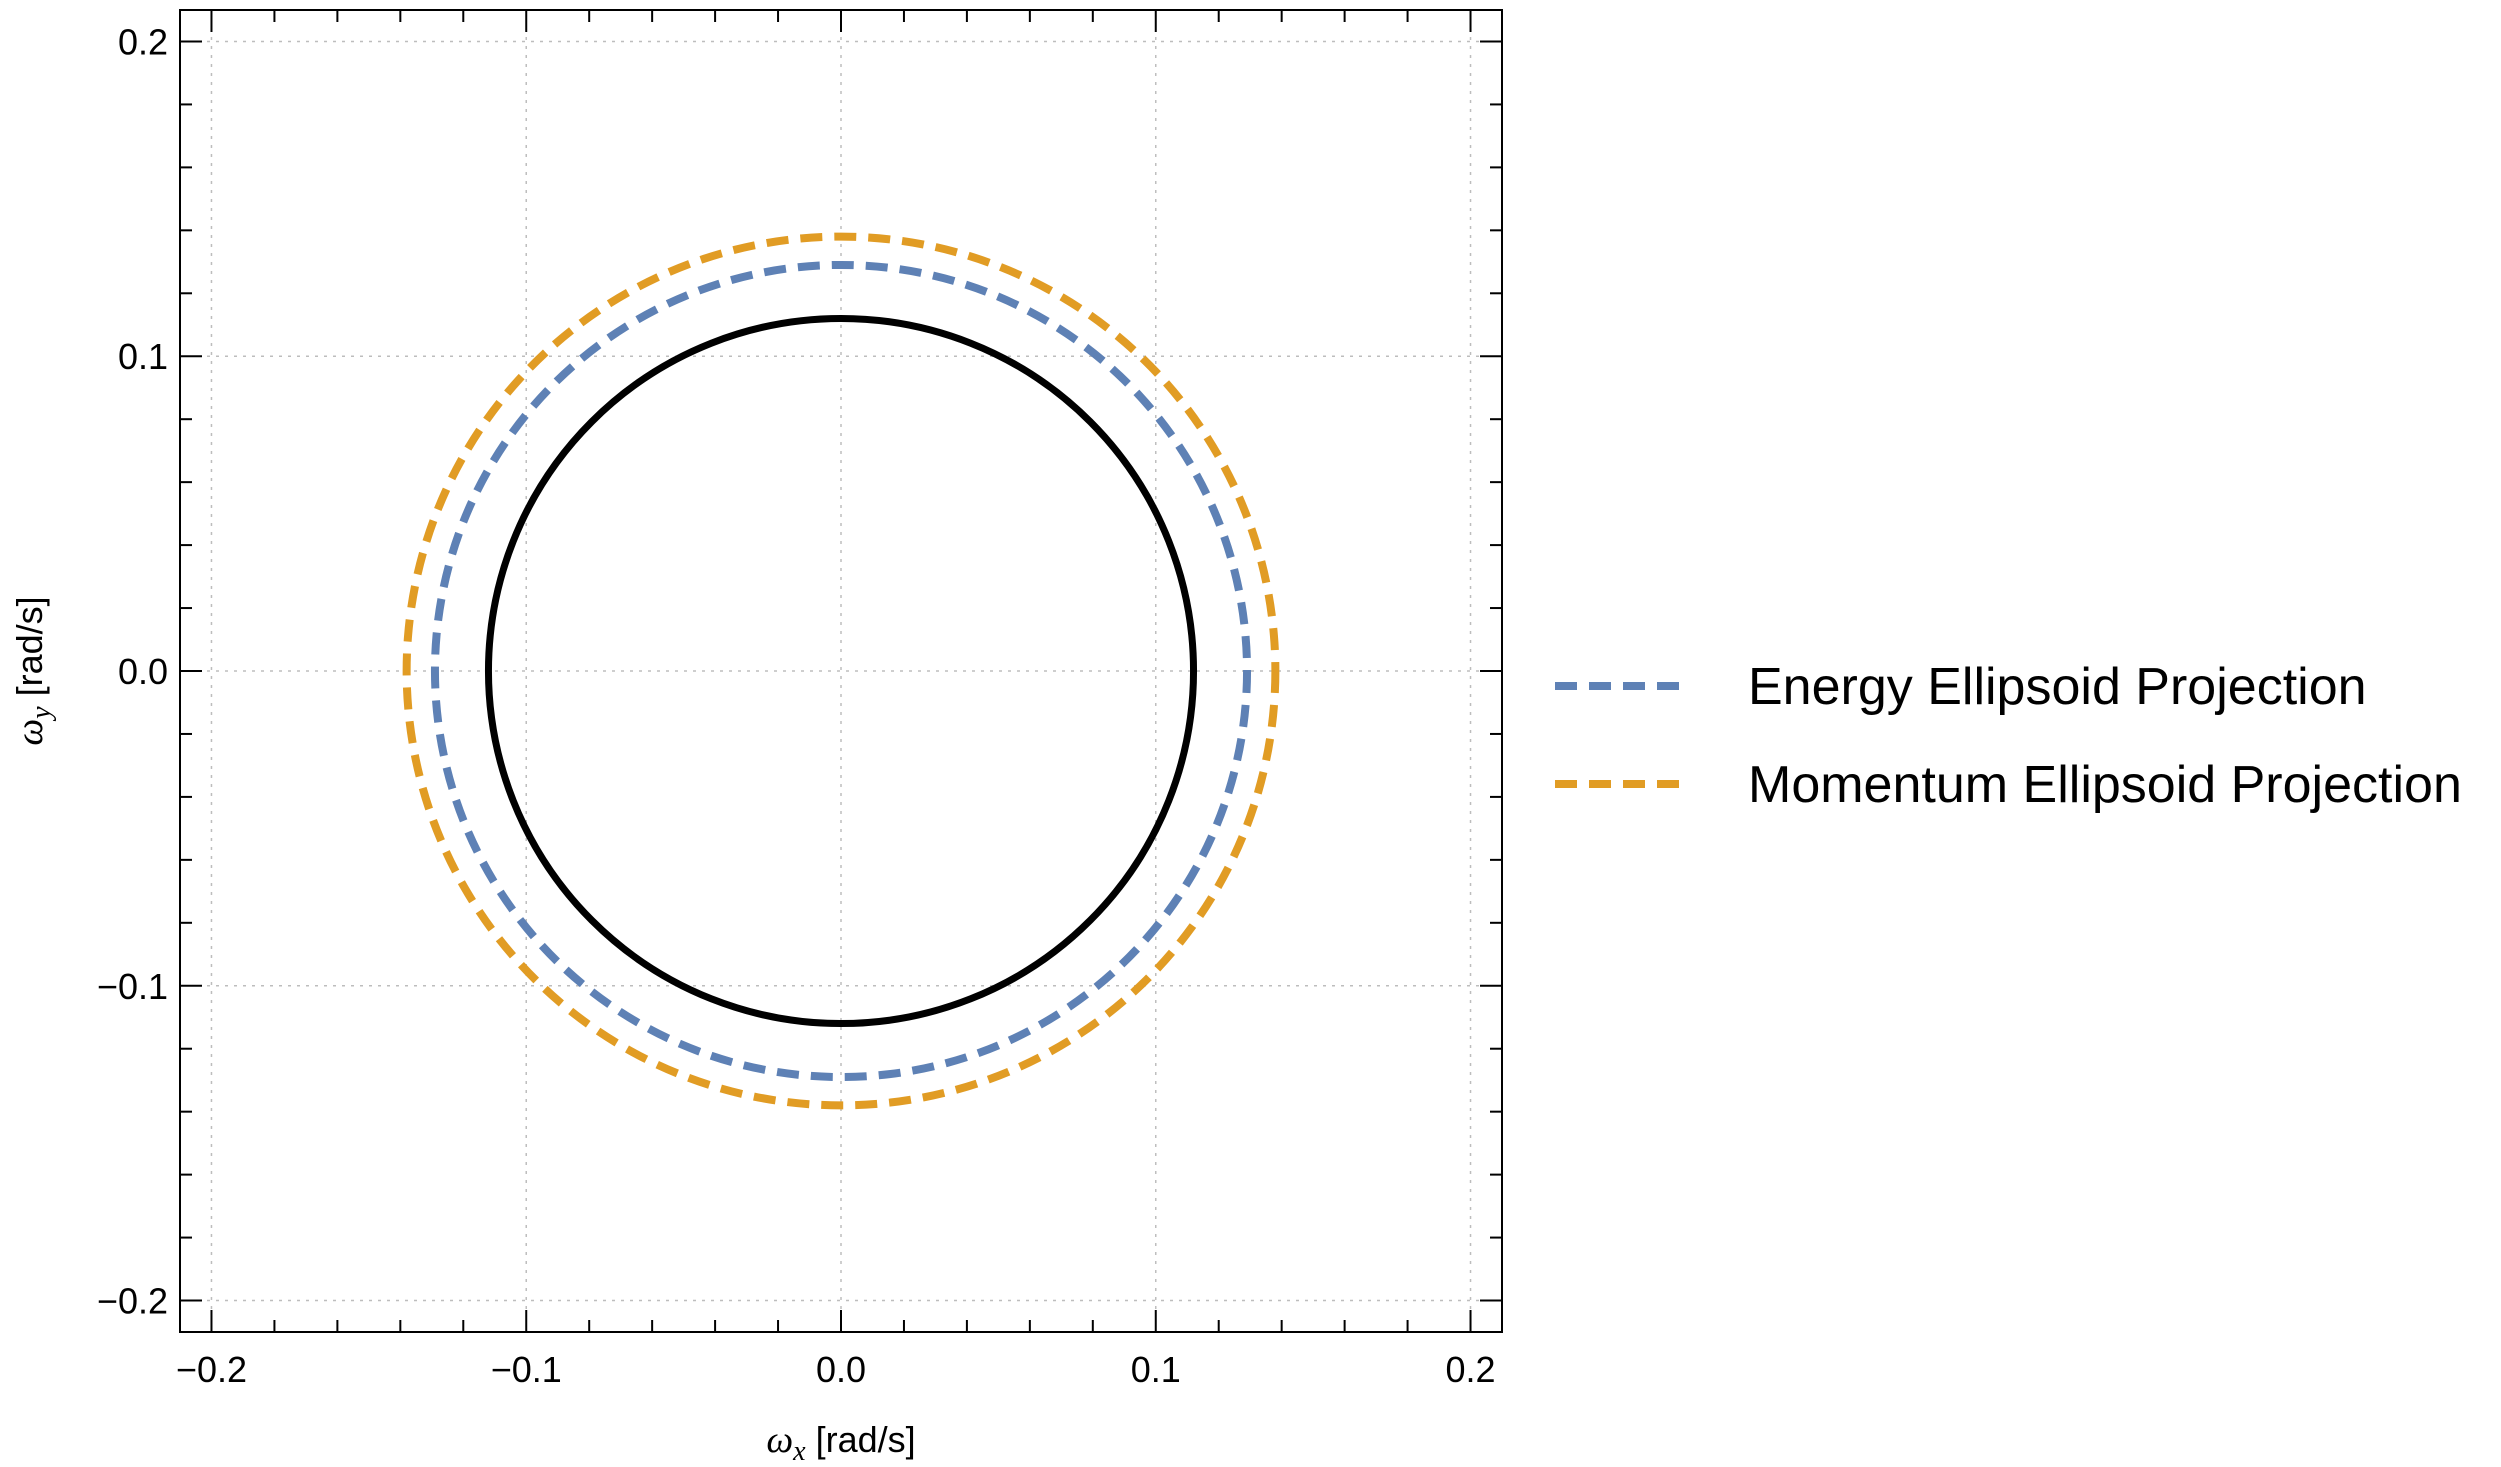 Image resolution: width=2501 pixels, height=1467 pixels. Describe the element at coordinates (143, 671) in the screenshot. I see `y-tick-label: 0.0` at that location.